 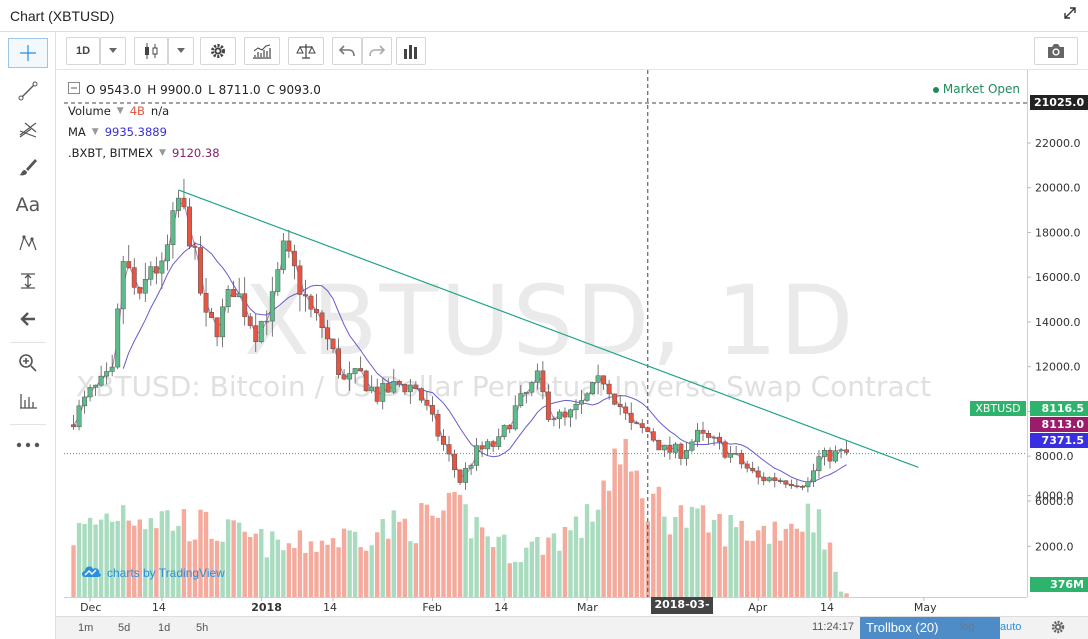 I want to click on brush-tool-button, so click(x=28, y=167).